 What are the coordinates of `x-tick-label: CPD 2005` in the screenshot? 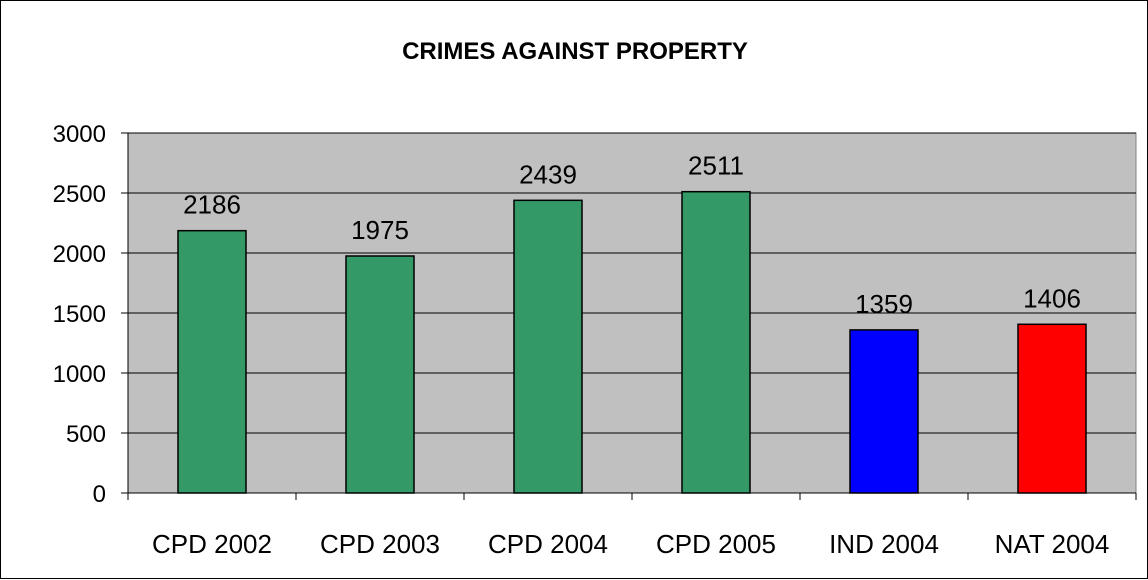 It's located at (716, 544).